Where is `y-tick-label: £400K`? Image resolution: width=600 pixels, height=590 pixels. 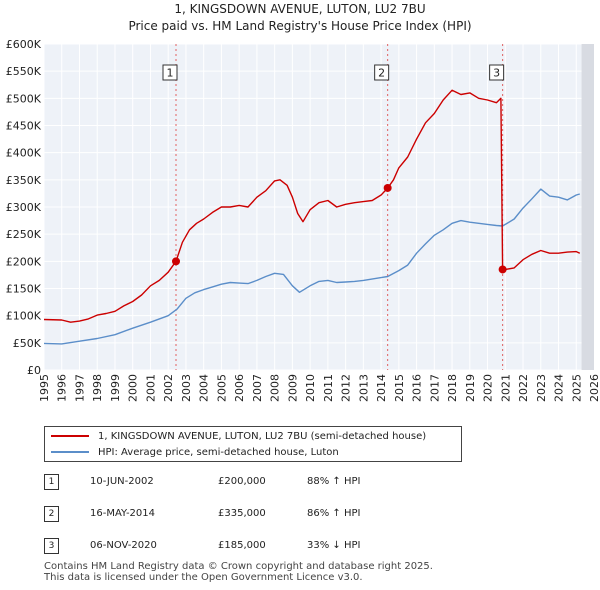 y-tick-label: £400K is located at coordinates (24, 153).